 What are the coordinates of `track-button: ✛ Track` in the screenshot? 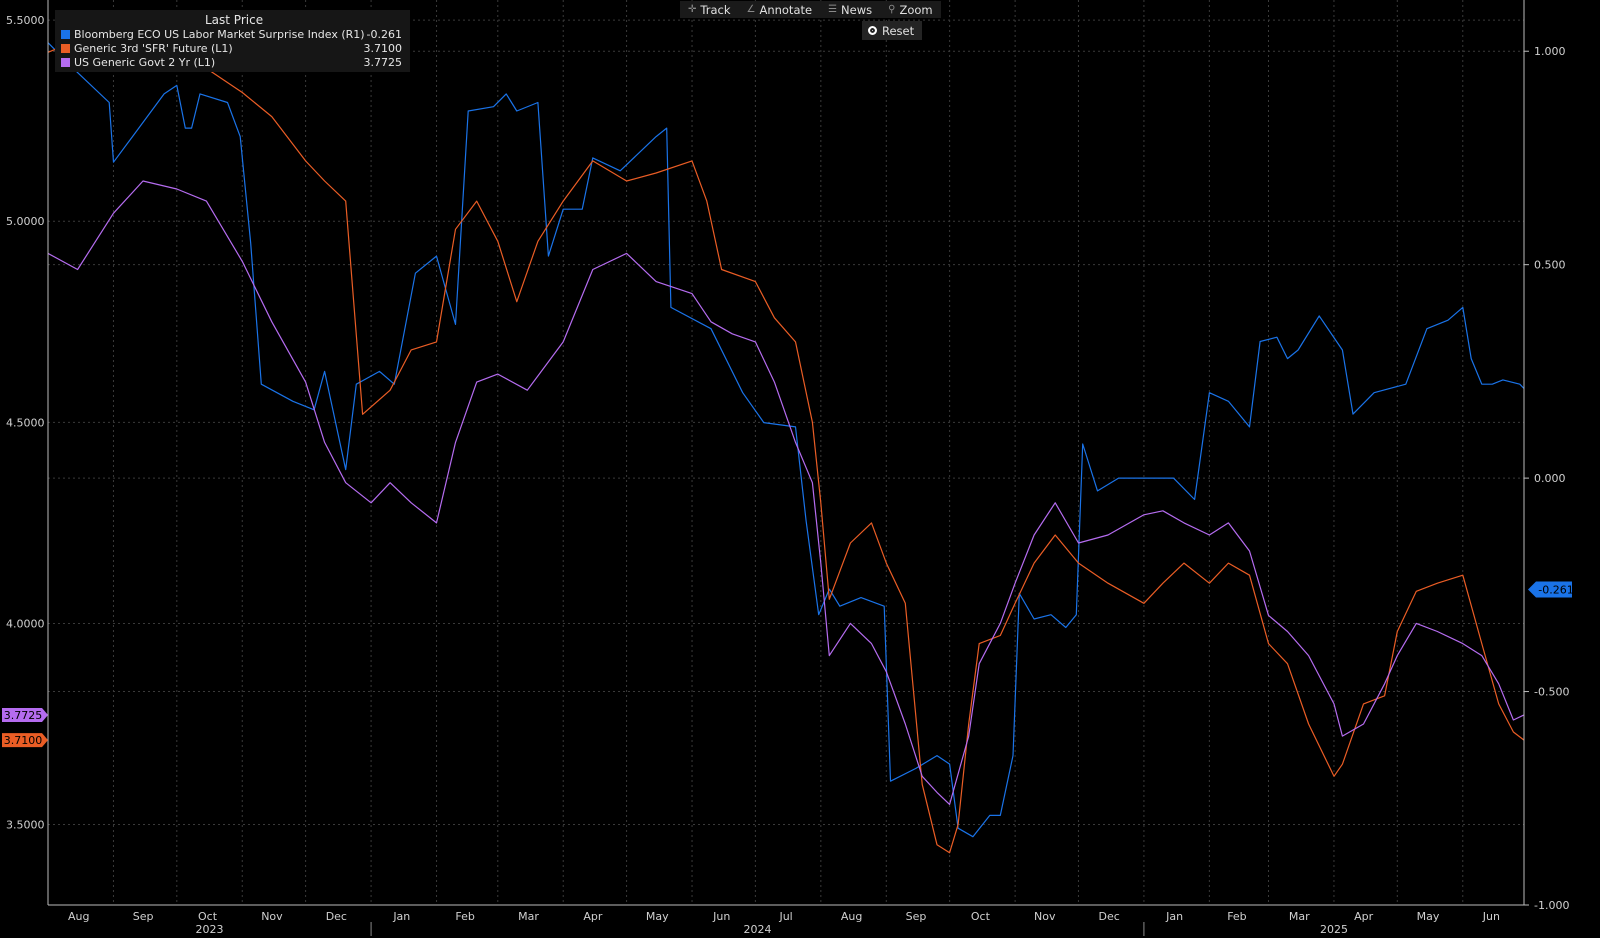 It's located at (709, 9).